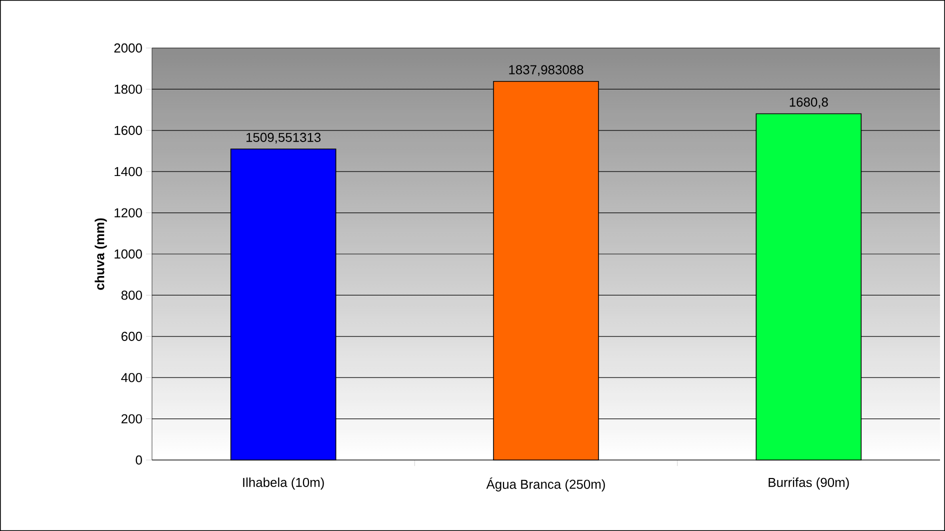 The image size is (945, 531). Describe the element at coordinates (128, 48) in the screenshot. I see `y-tick-label: 2000` at that location.